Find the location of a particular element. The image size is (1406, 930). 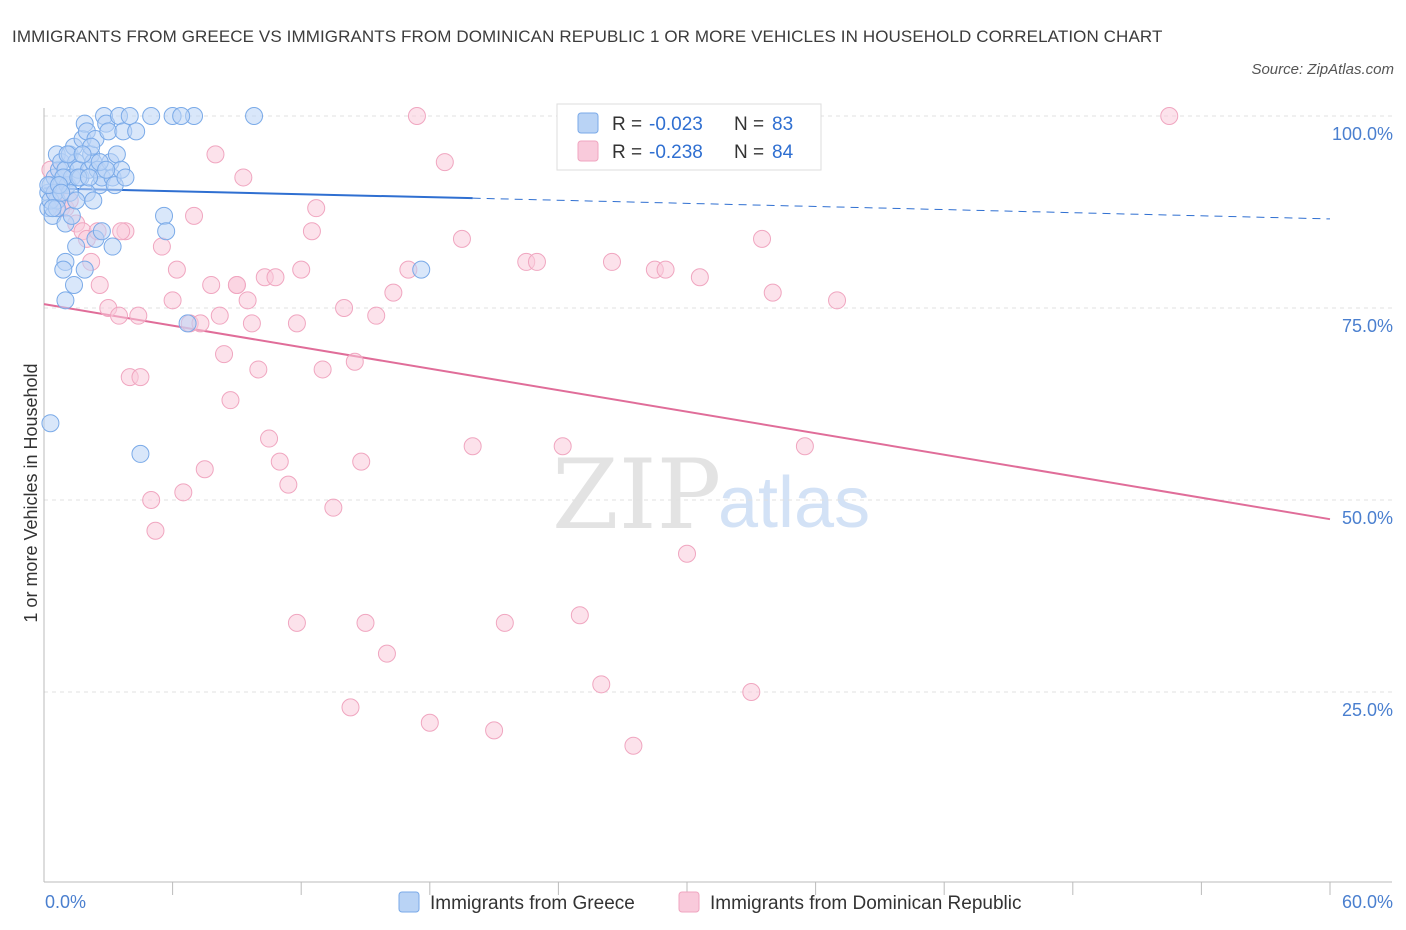

bottom-legend-swatch-dominican is located at coordinates (689, 902).